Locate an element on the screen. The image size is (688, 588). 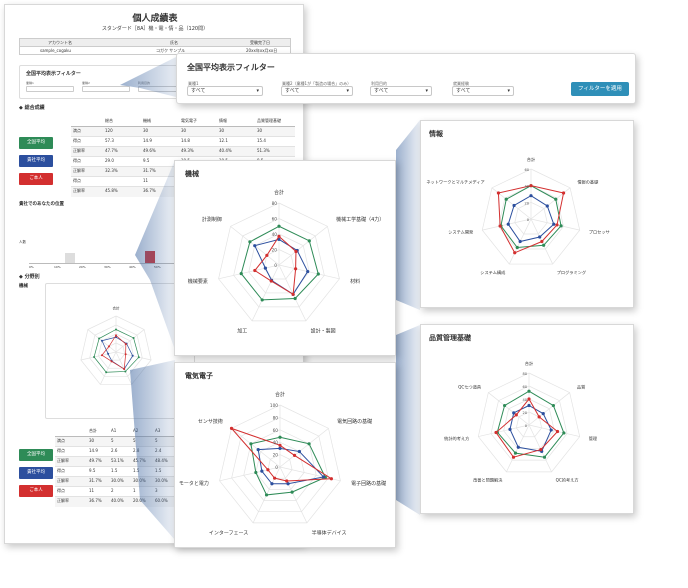
legend-self-button-bottom: ご本人 is located at coordinates (36, 491).